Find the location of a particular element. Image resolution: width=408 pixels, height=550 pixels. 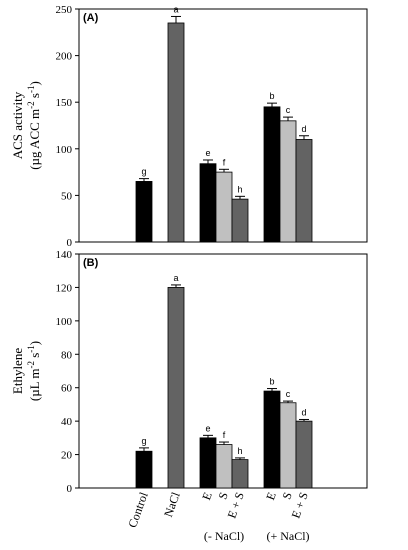

x-category-label-5: E is located at coordinates (271, 496).